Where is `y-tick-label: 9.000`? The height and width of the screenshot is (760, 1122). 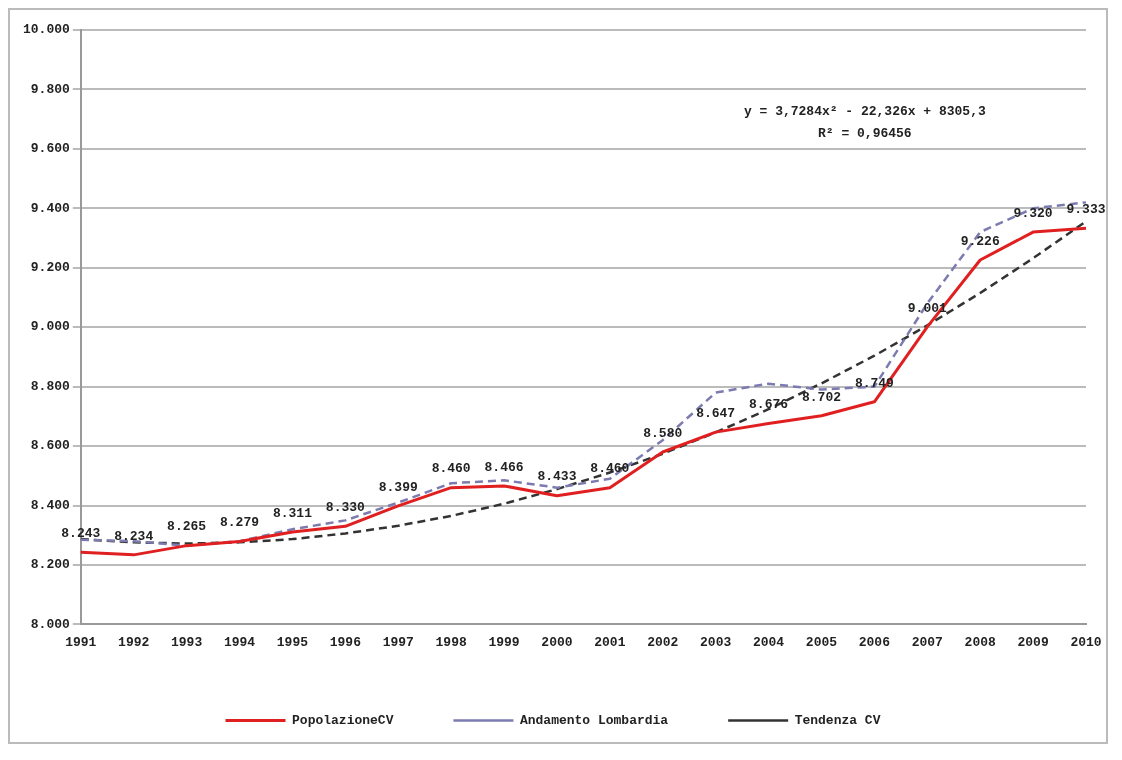
y-tick-label: 9.000 is located at coordinates (50, 327).